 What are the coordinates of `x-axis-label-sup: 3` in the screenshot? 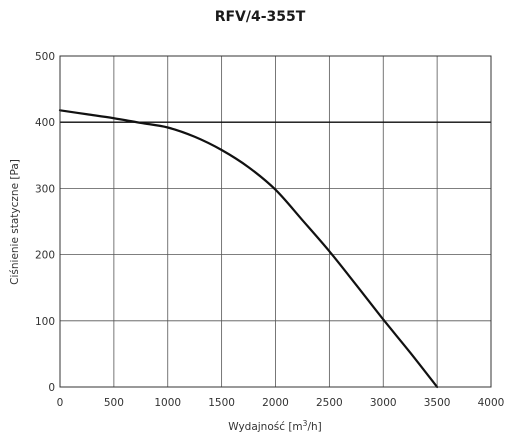 It's located at (305, 423).